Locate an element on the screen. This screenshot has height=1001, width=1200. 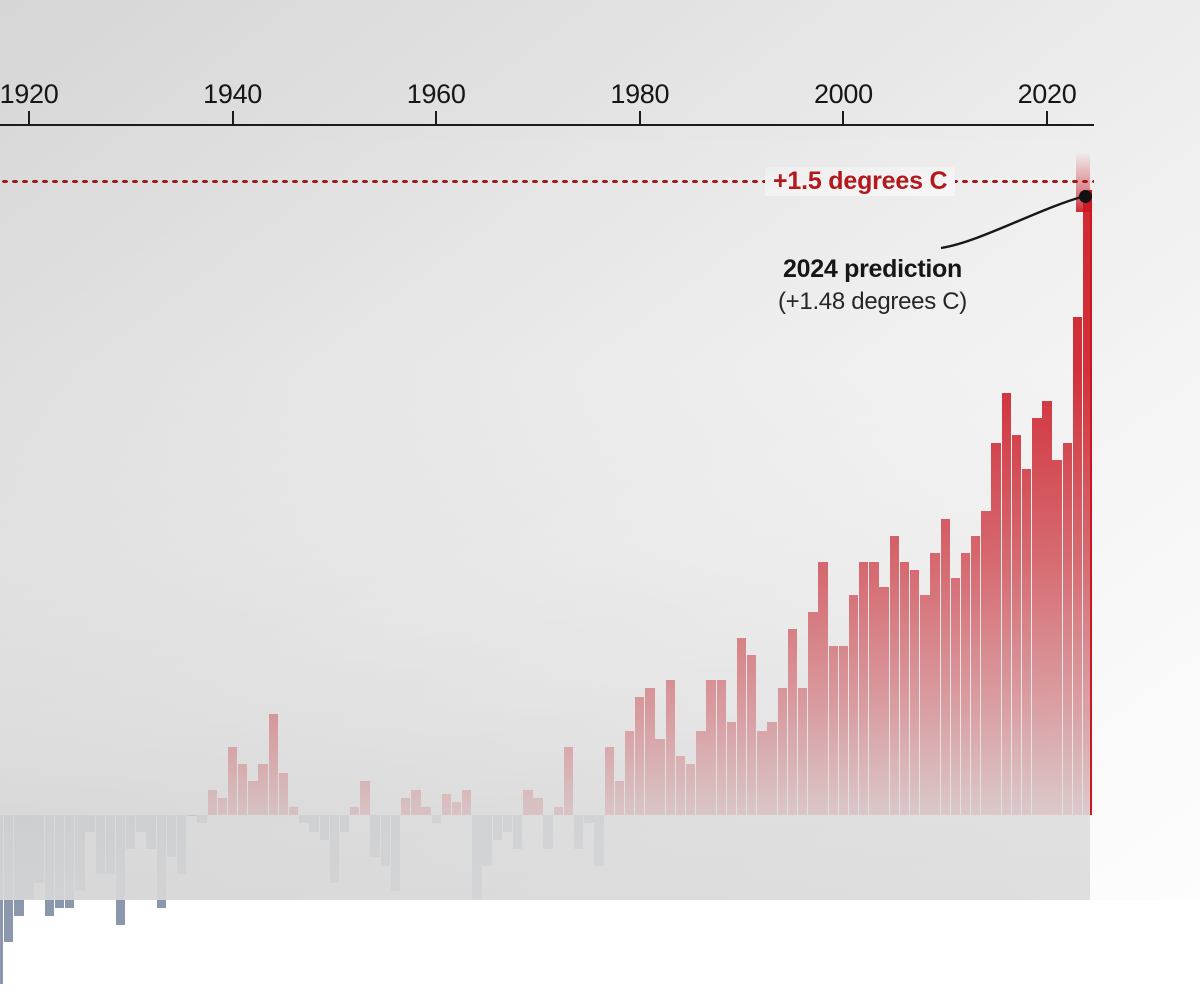
callout-title: 2024 prediction is located at coordinates (872, 269).